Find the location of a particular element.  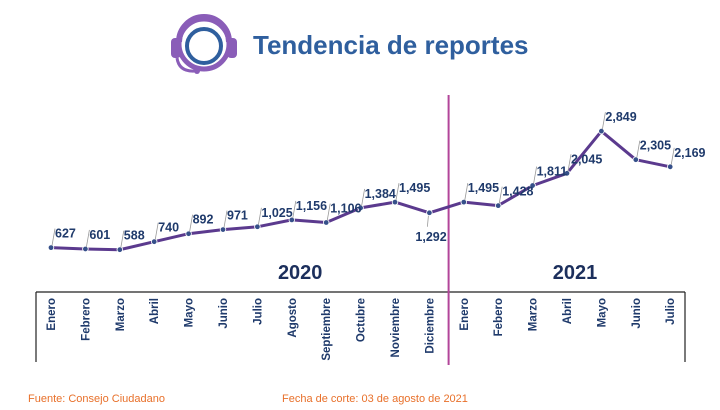

year-label-2021: 2021 is located at coordinates (575, 273).